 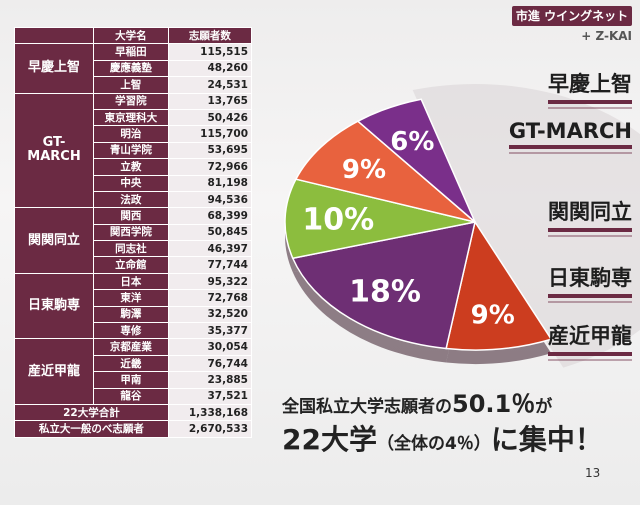 I want to click on table-row: 同志社 46,397, so click(x=134, y=249).